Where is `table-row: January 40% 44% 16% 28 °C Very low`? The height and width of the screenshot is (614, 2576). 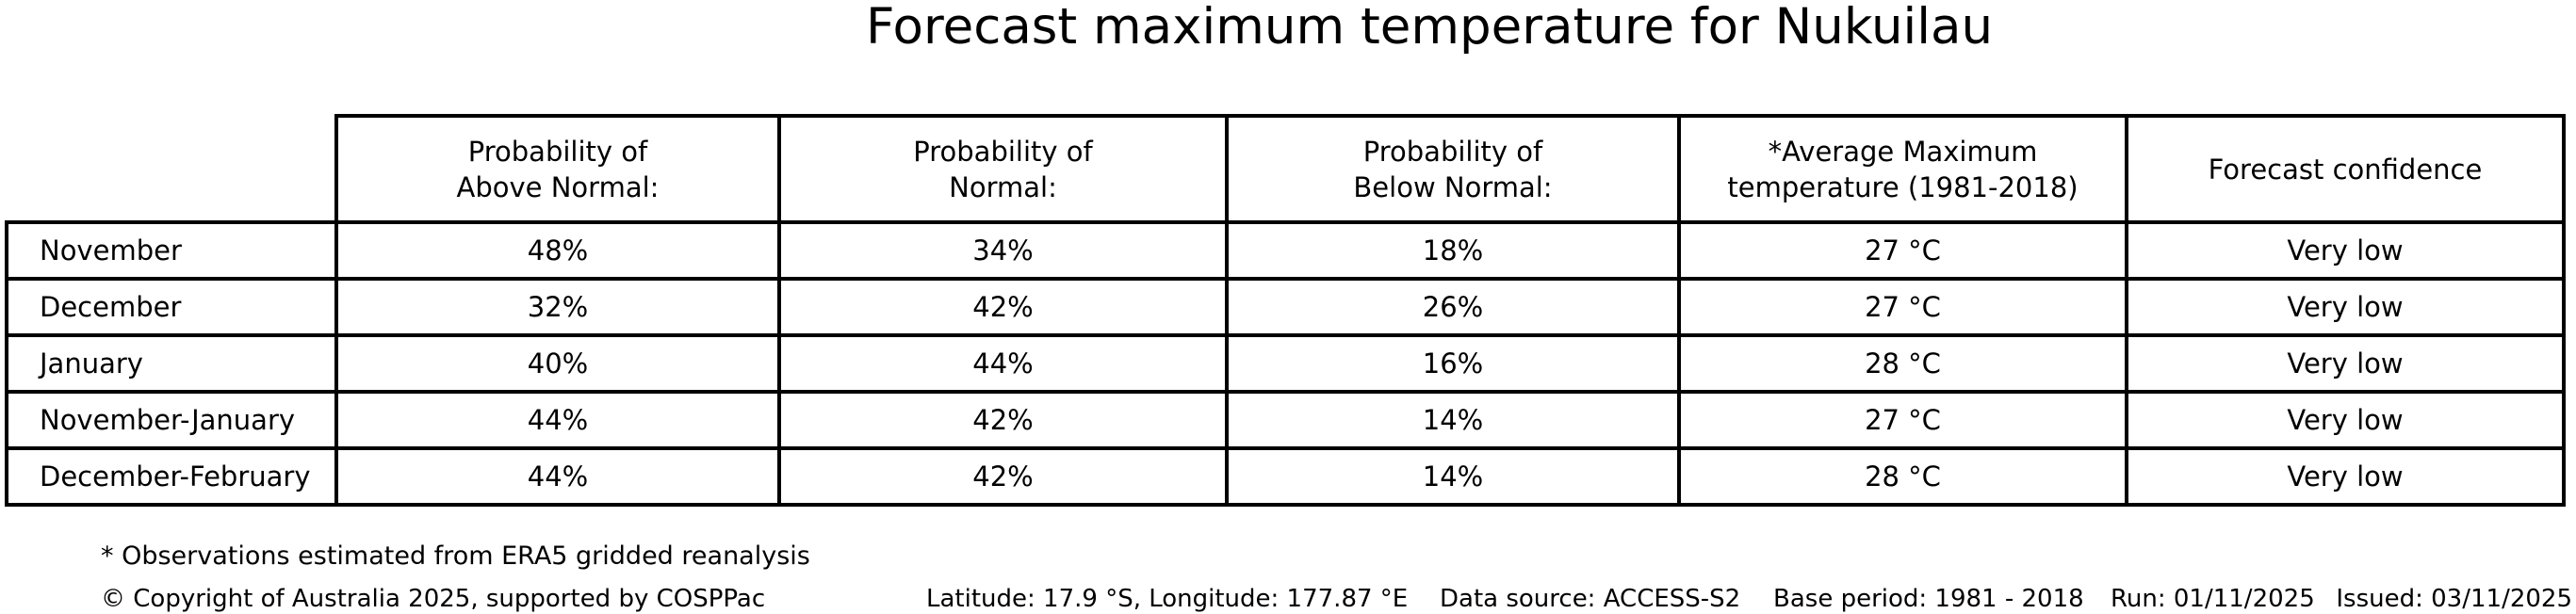 table-row: January 40% 44% 16% 28 °C Very low is located at coordinates (1285, 363).